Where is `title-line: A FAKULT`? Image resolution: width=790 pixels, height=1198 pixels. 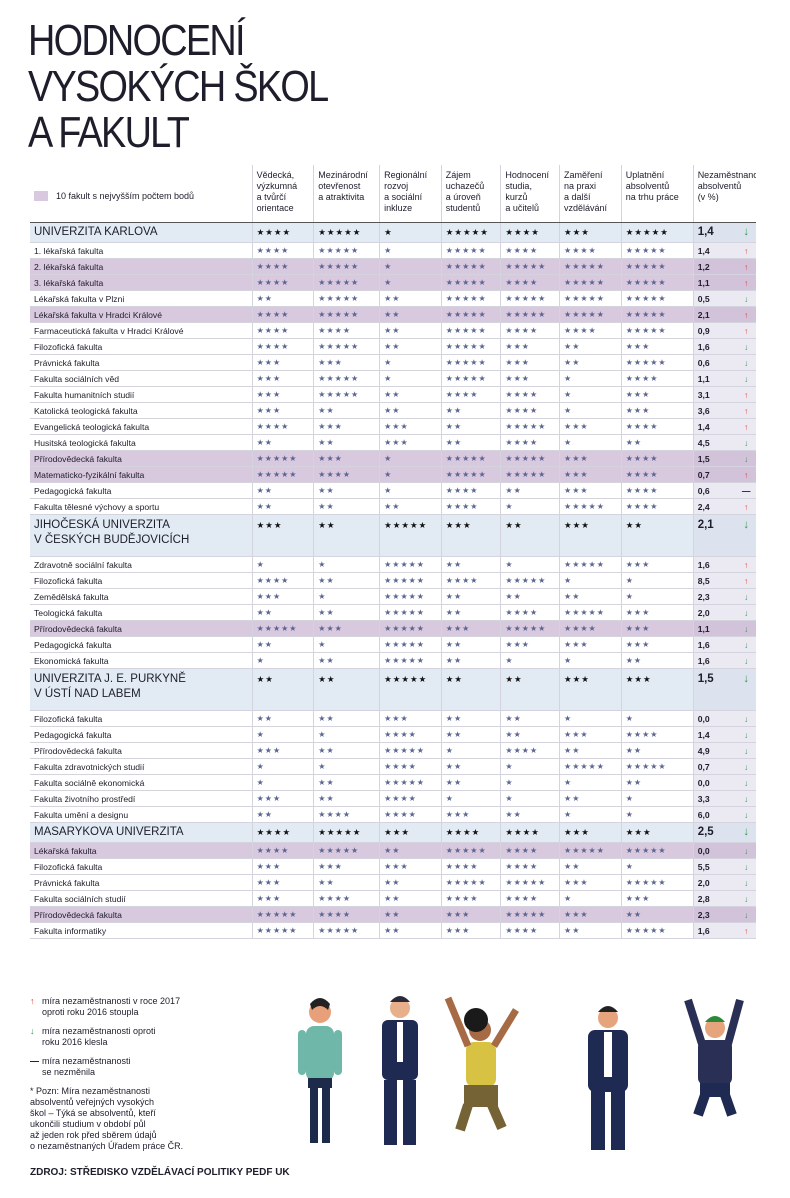 title-line: A FAKULT is located at coordinates (109, 132).